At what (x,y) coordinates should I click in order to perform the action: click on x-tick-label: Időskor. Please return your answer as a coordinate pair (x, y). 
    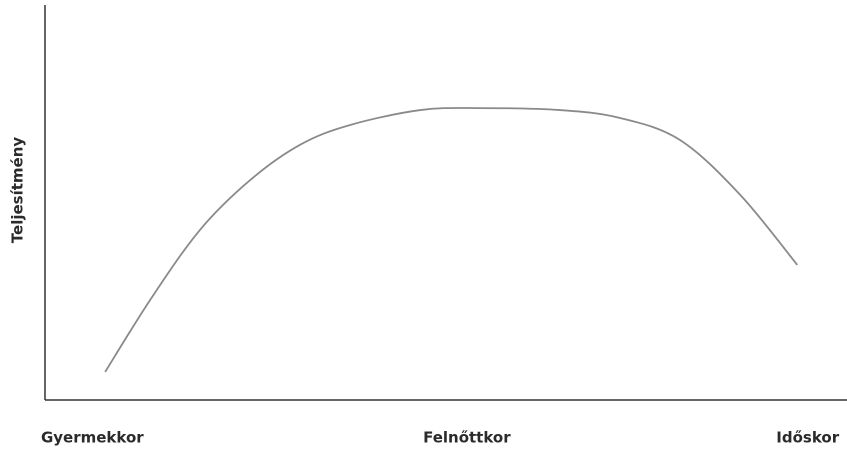
    Looking at the image, I should click on (807, 438).